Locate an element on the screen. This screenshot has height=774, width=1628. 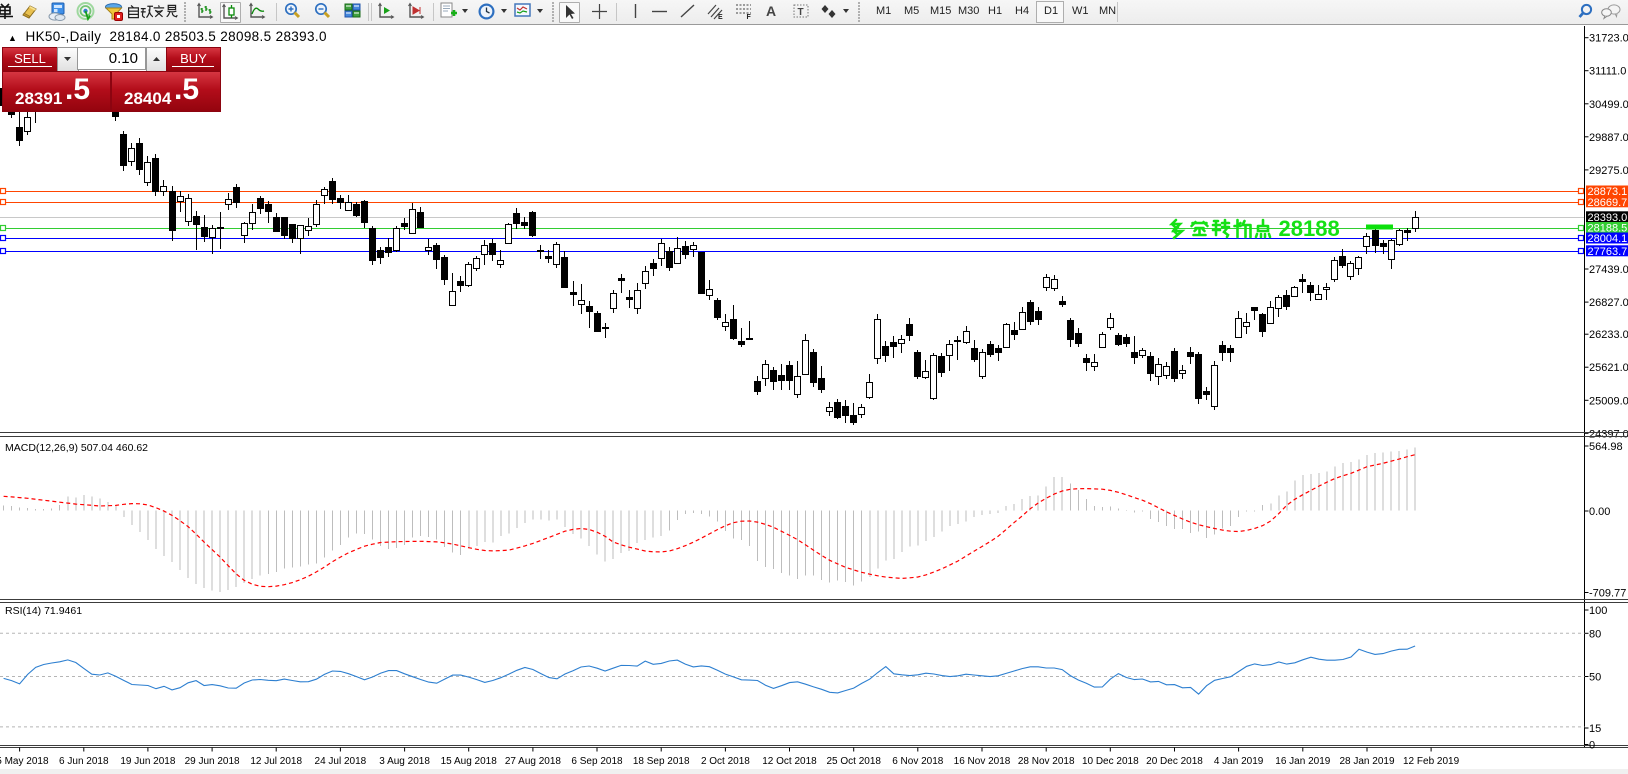
svg-text: -709.77 is located at coordinates (1607, 594).